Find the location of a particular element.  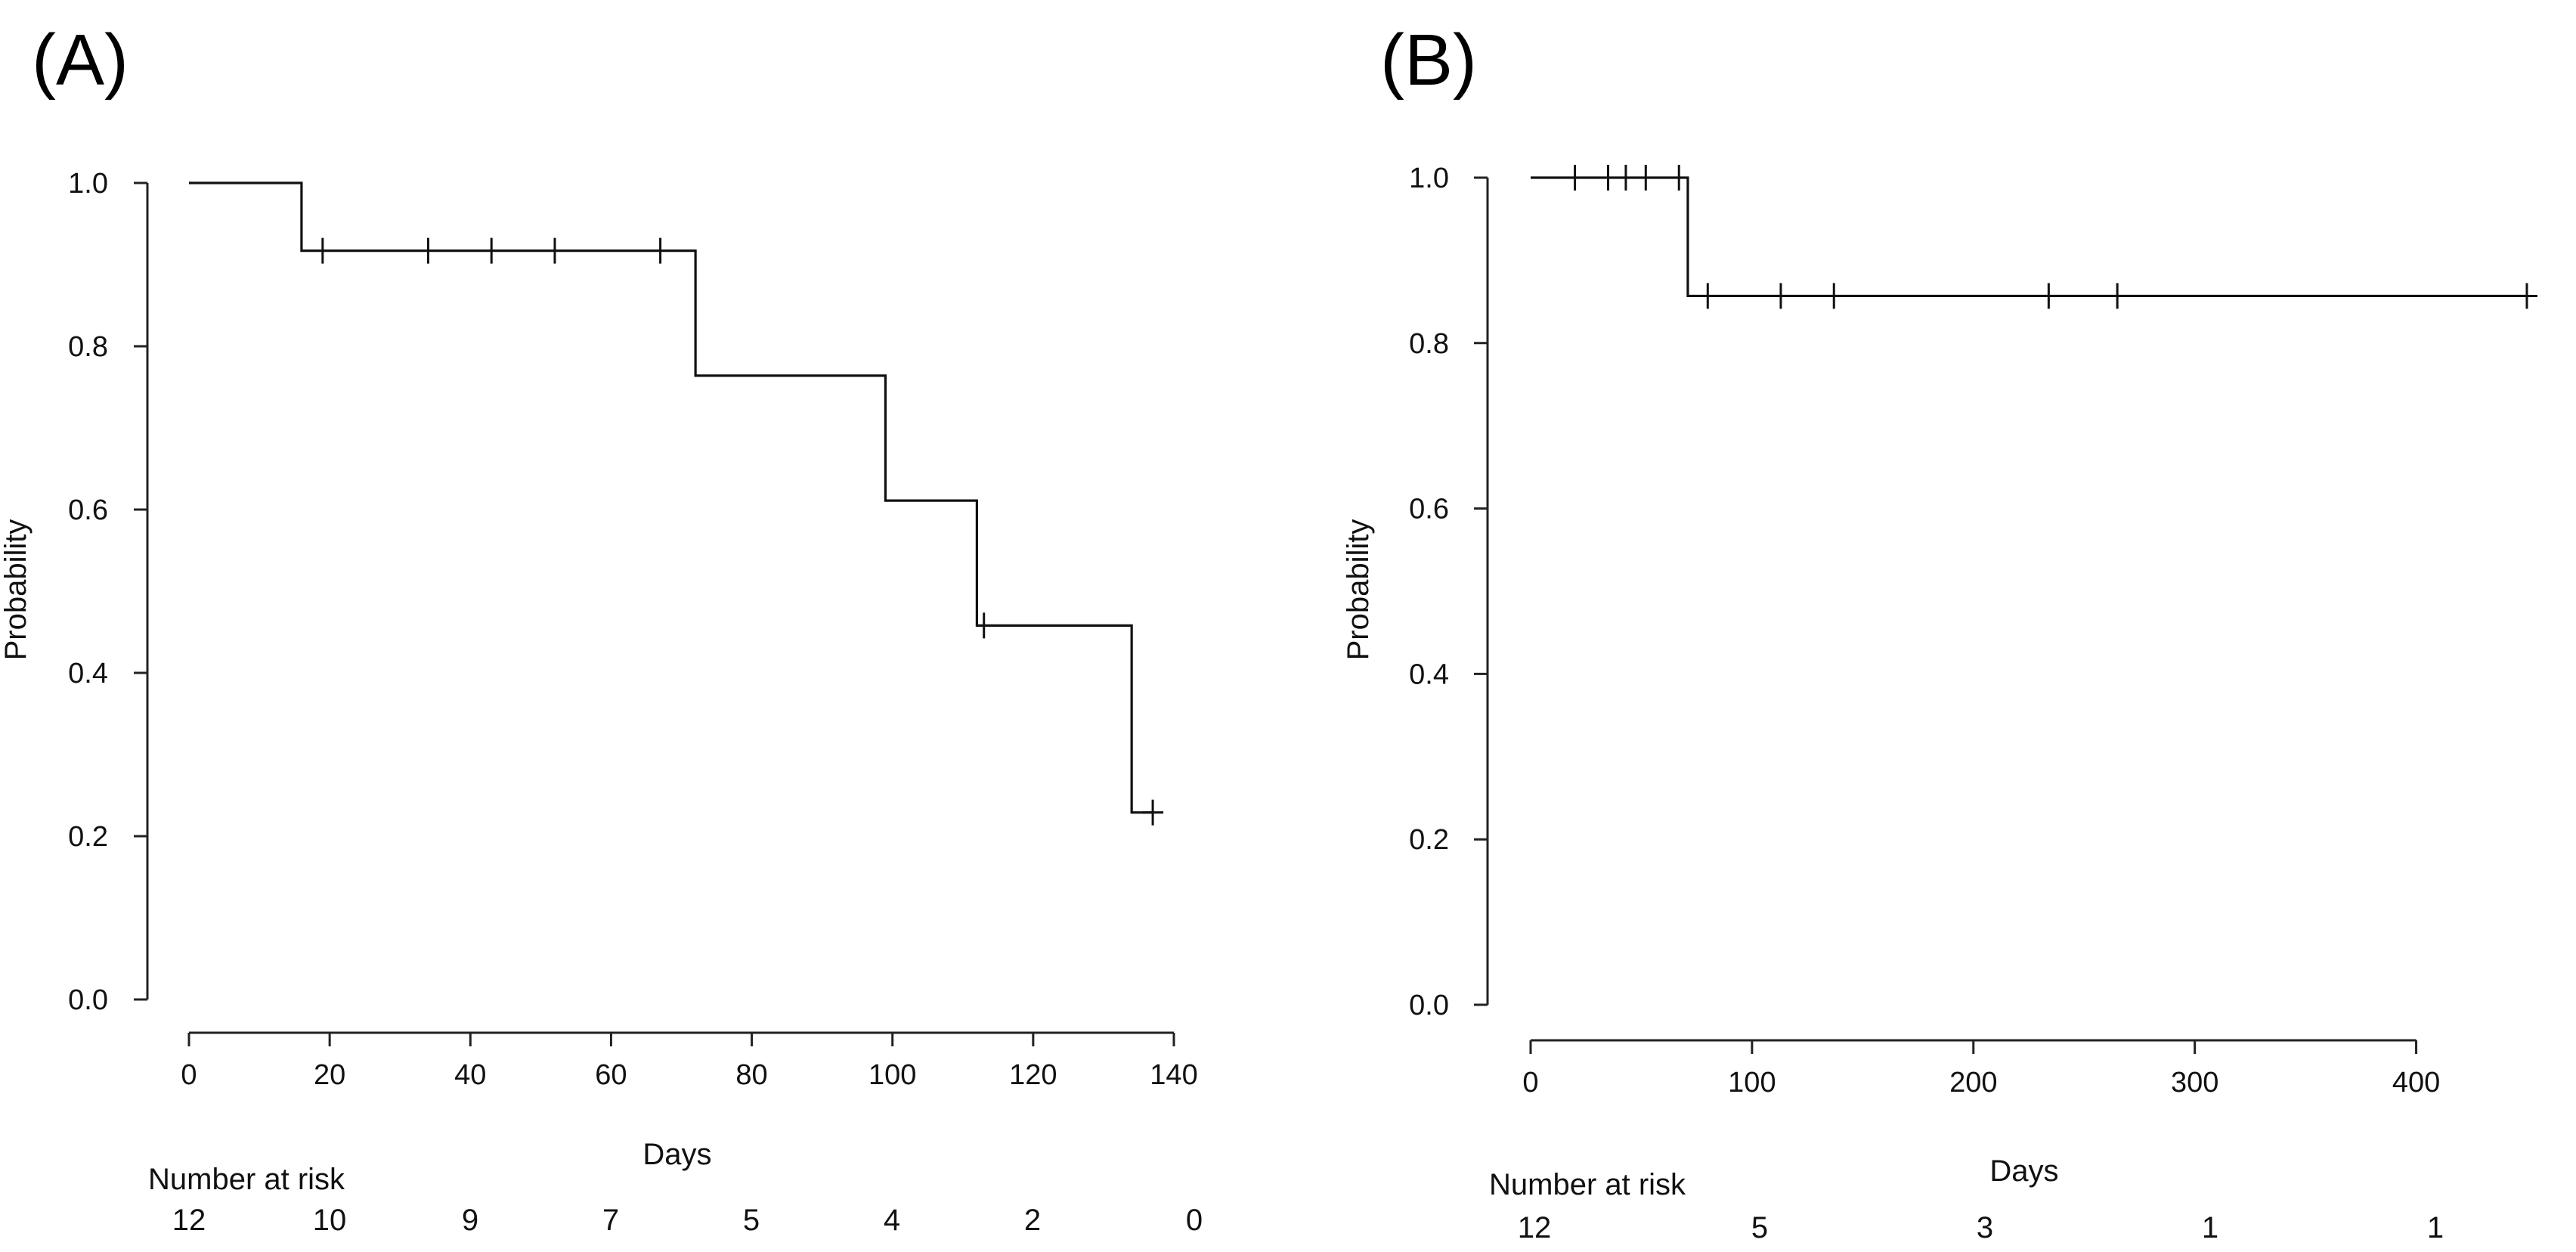

panel-b-y-tick-label: 0.6 is located at coordinates (1429, 509).